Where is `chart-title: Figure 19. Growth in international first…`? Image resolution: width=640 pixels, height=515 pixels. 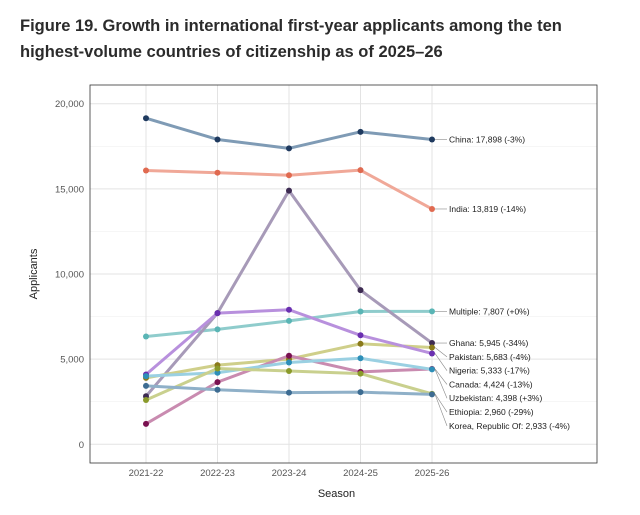
chart-title: Figure 19. Growth in international first… is located at coordinates (320, 39).